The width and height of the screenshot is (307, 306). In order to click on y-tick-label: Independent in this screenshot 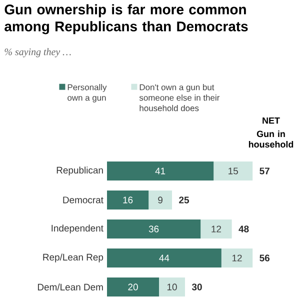, I will do `click(78, 229)`.